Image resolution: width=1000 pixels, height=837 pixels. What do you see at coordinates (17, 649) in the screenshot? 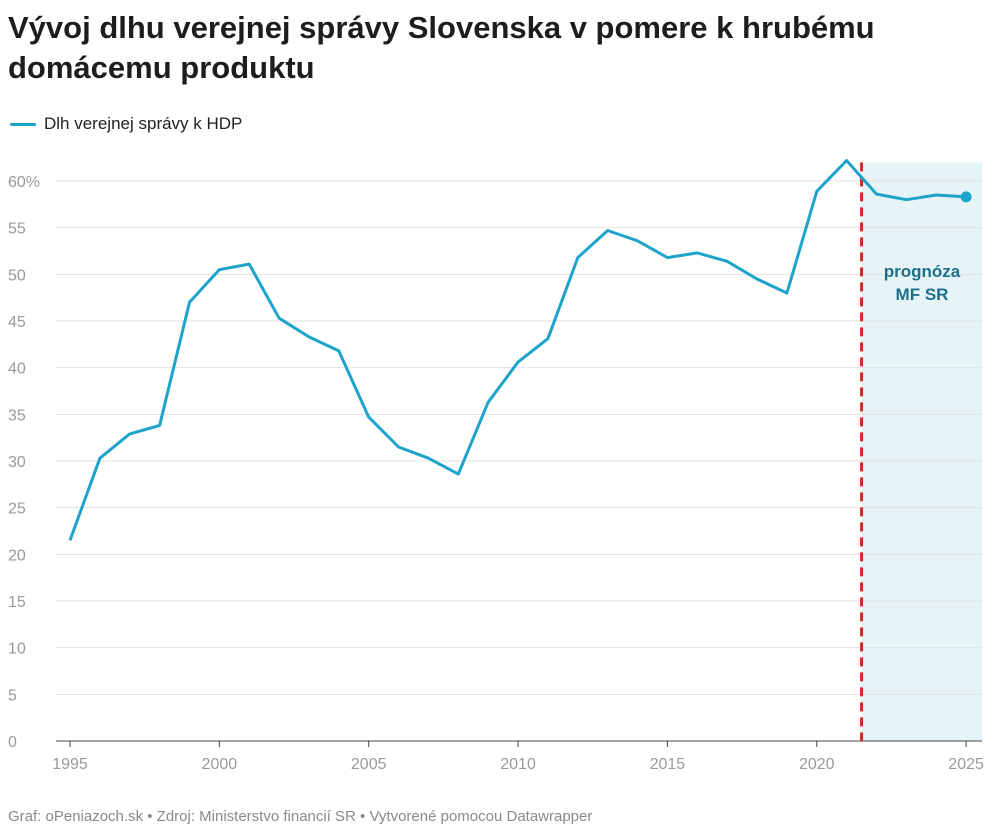
I see `y-tick-label: 10` at bounding box center [17, 649].